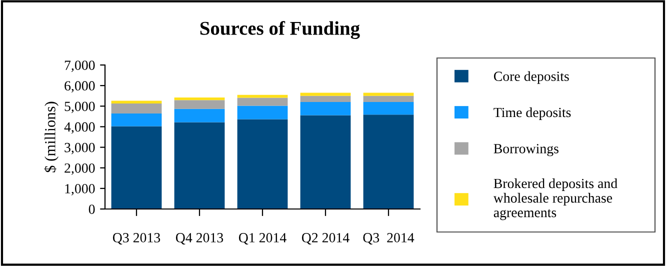  What do you see at coordinates (80, 190) in the screenshot?
I see `y-tick-label: 1,000` at bounding box center [80, 190].